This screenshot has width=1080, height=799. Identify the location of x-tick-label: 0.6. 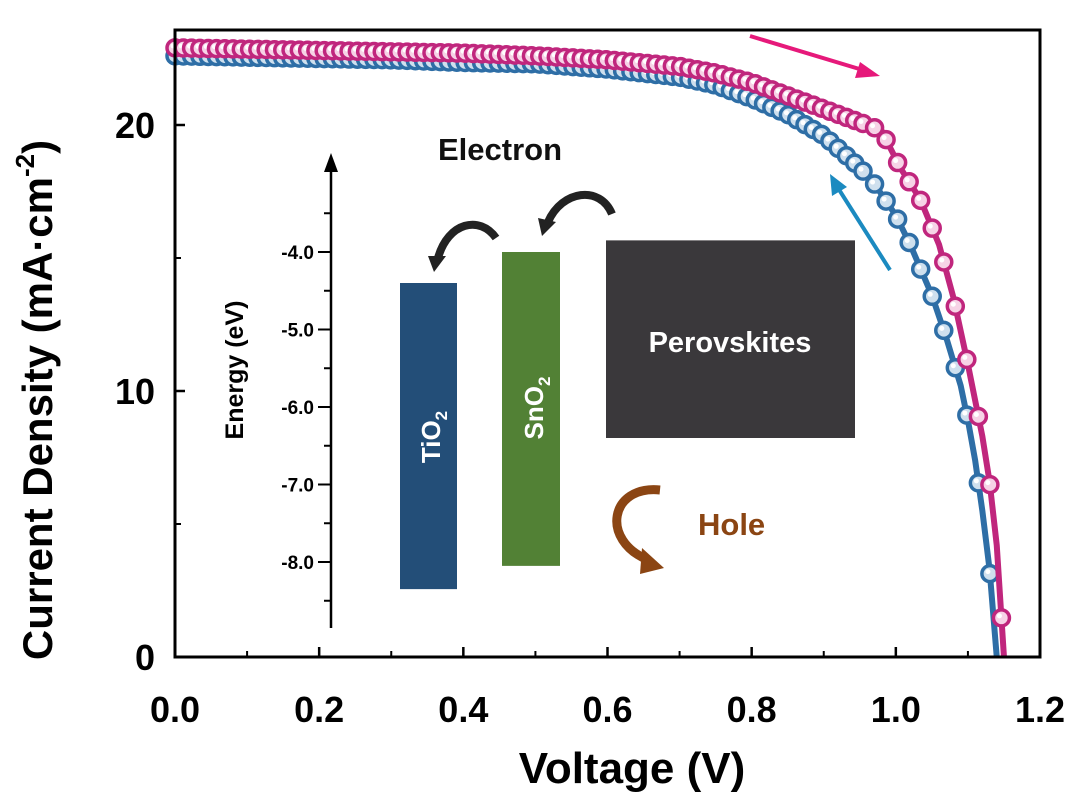
(607, 709).